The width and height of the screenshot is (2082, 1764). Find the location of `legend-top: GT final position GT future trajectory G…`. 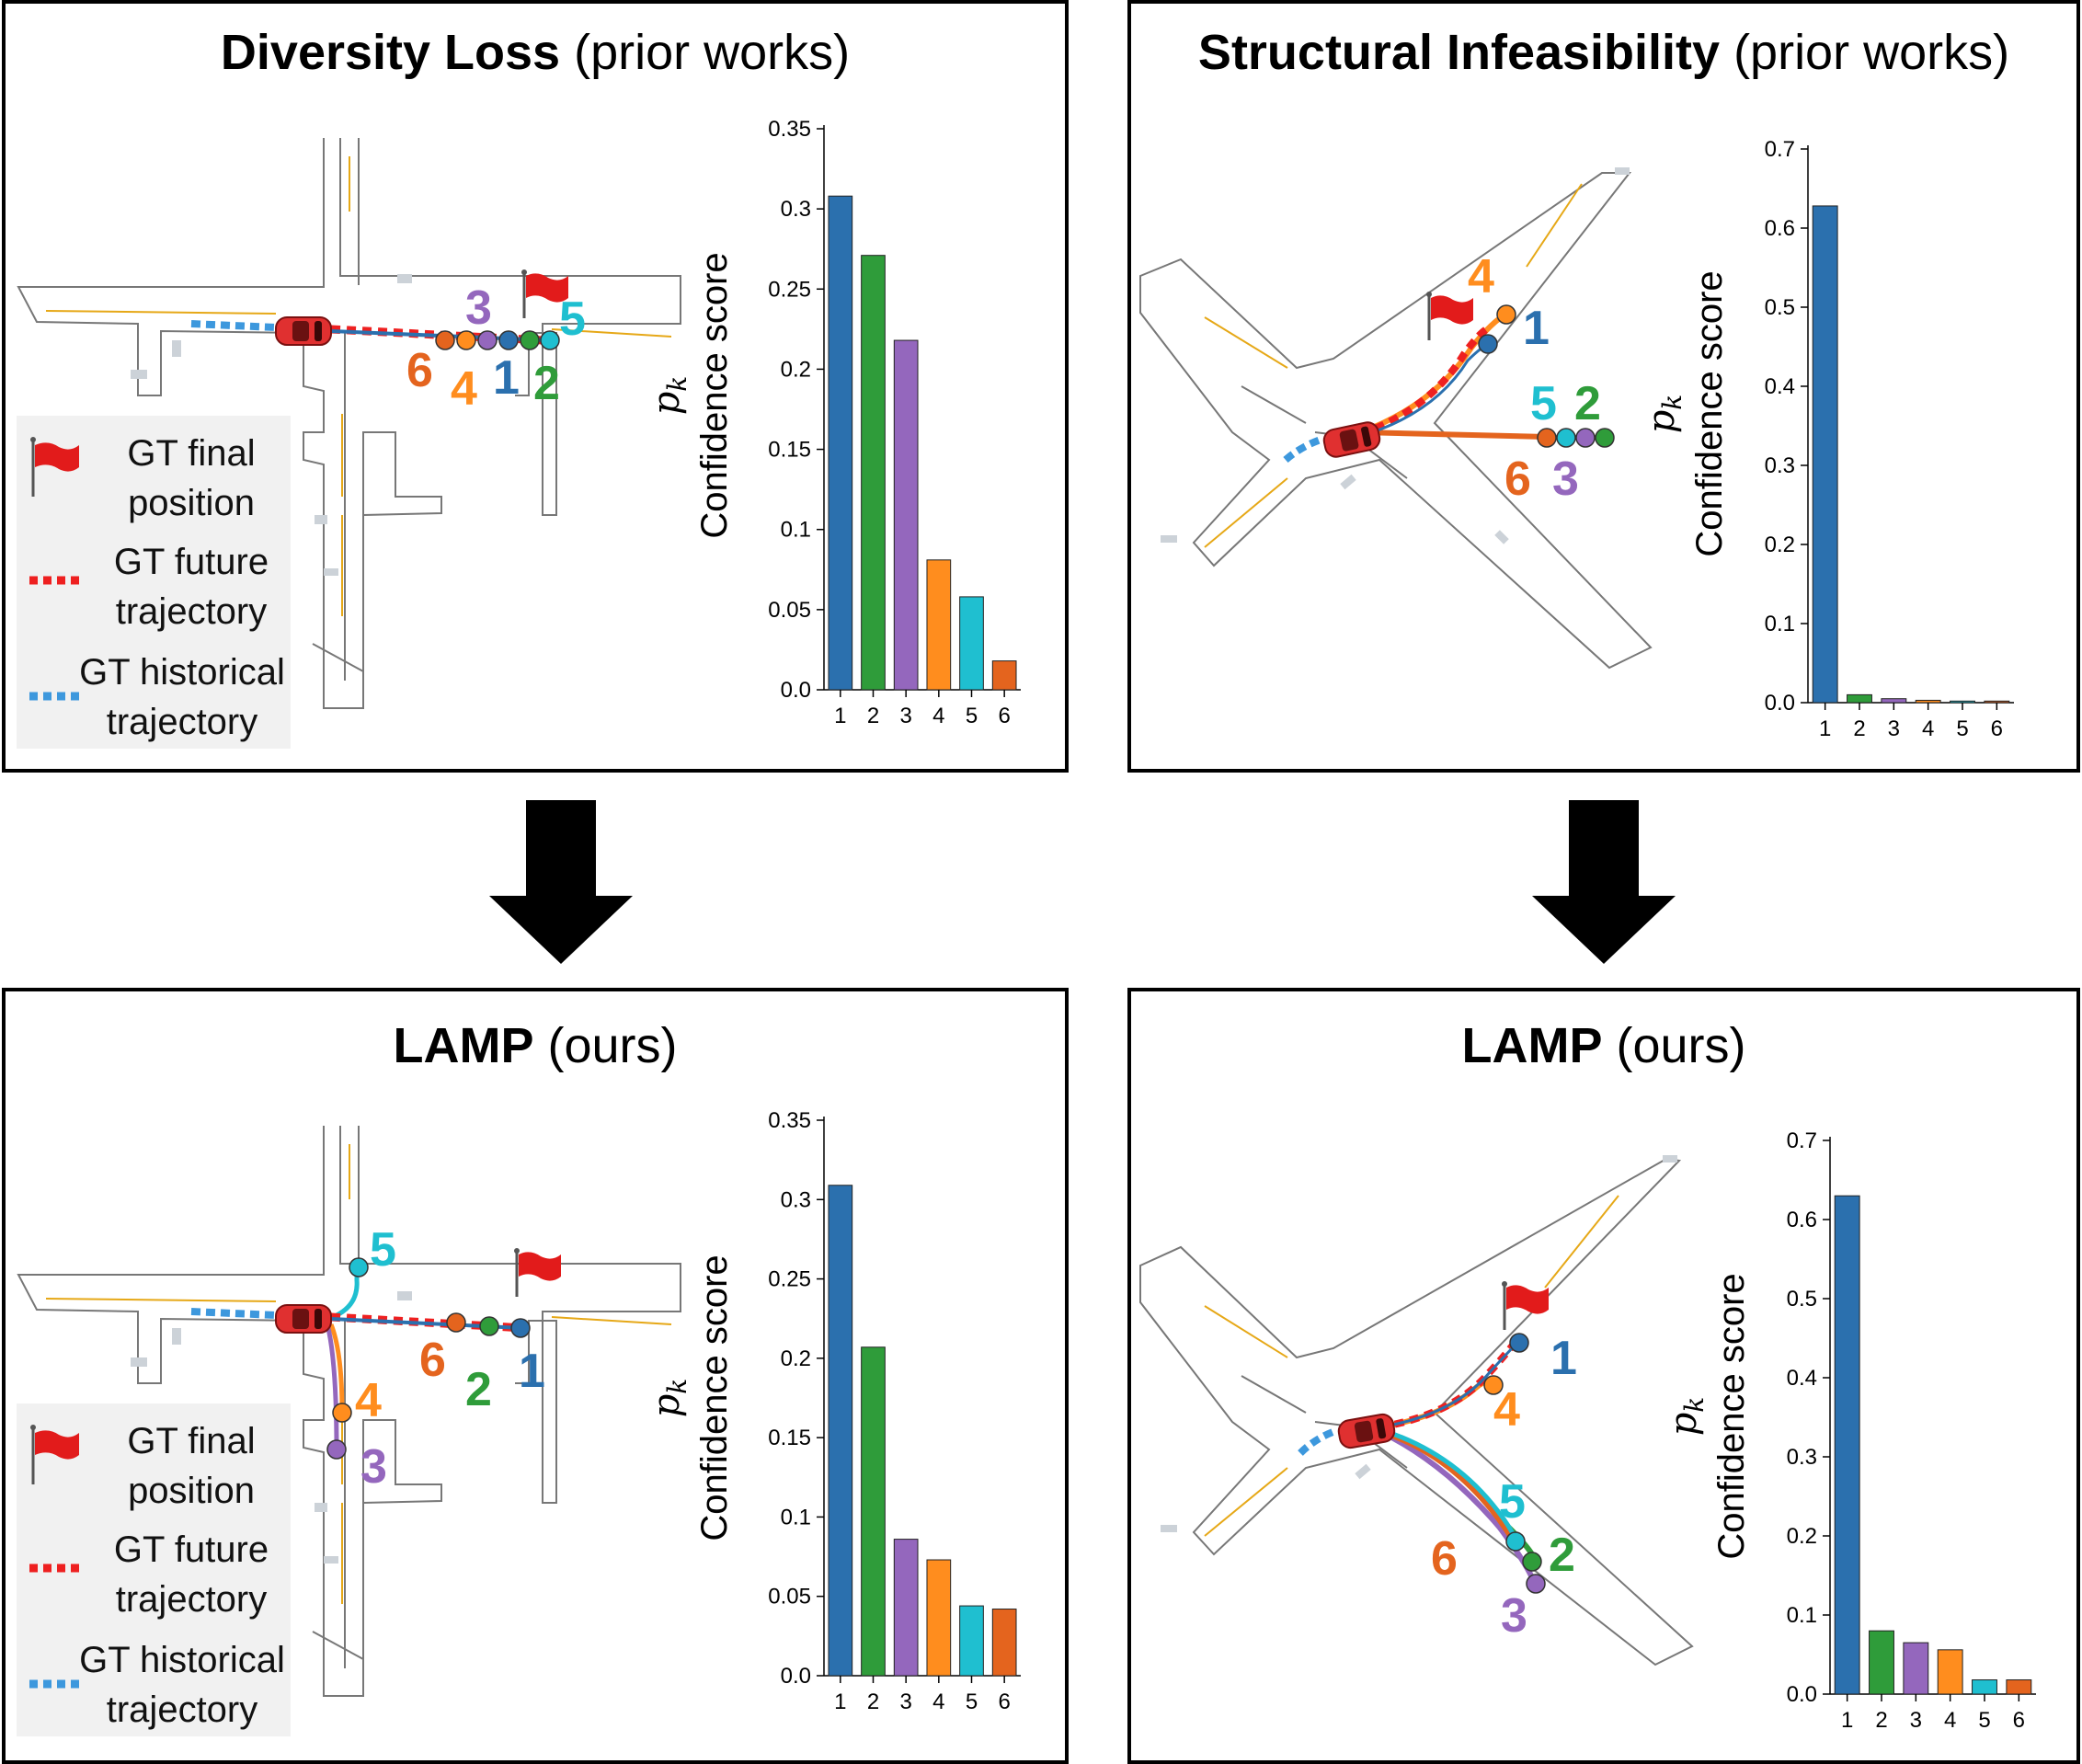

legend-top: GT final position GT future trajectory G… is located at coordinates (154, 582).